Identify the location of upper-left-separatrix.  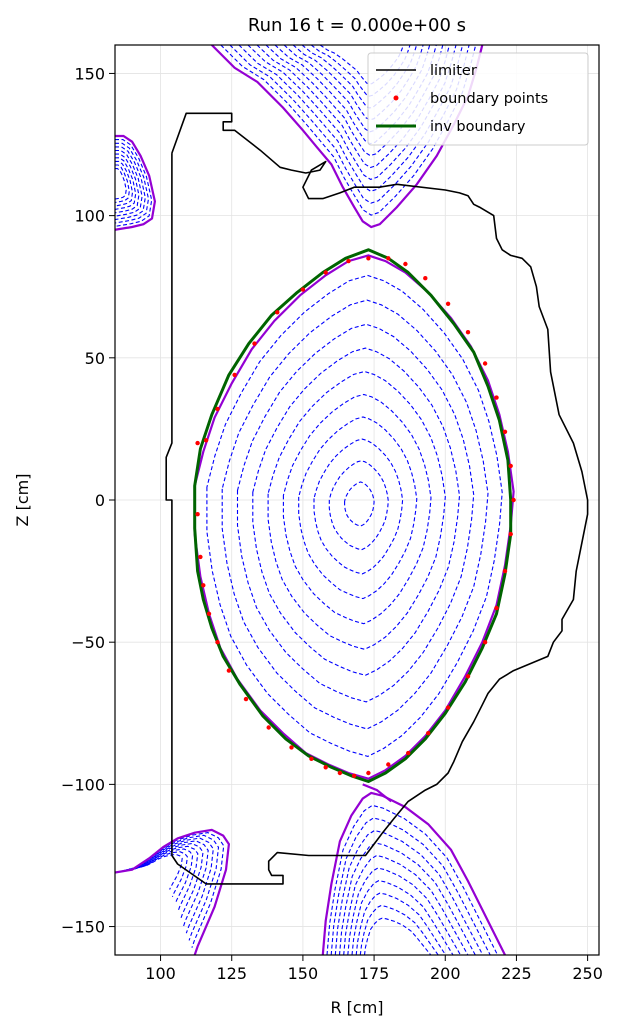
(136, 182).